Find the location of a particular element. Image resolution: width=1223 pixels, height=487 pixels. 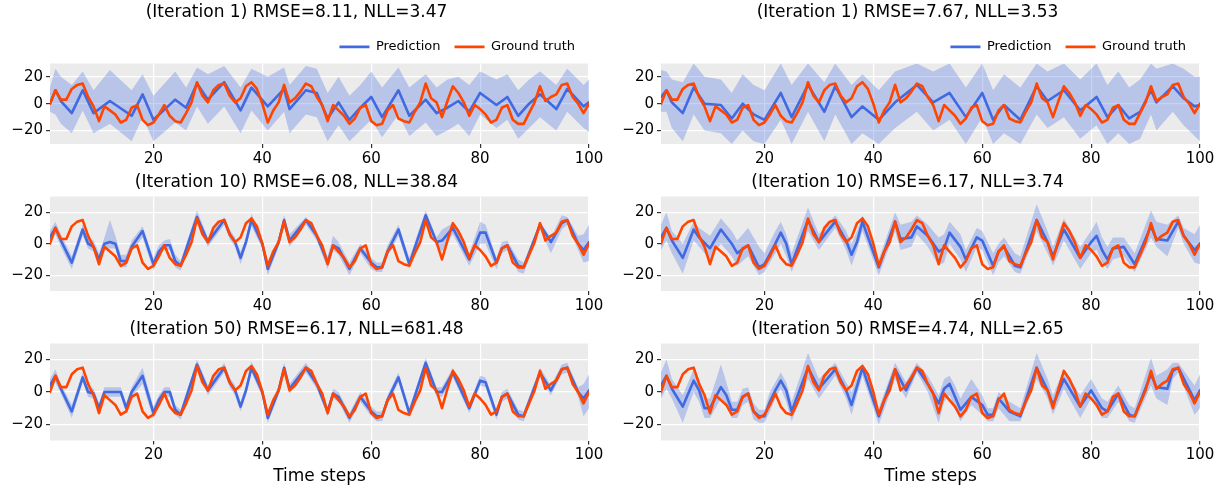

chart-title: (Iteration 10) RMSE=6.08, NLL=38.84 is located at coordinates (296, 180).